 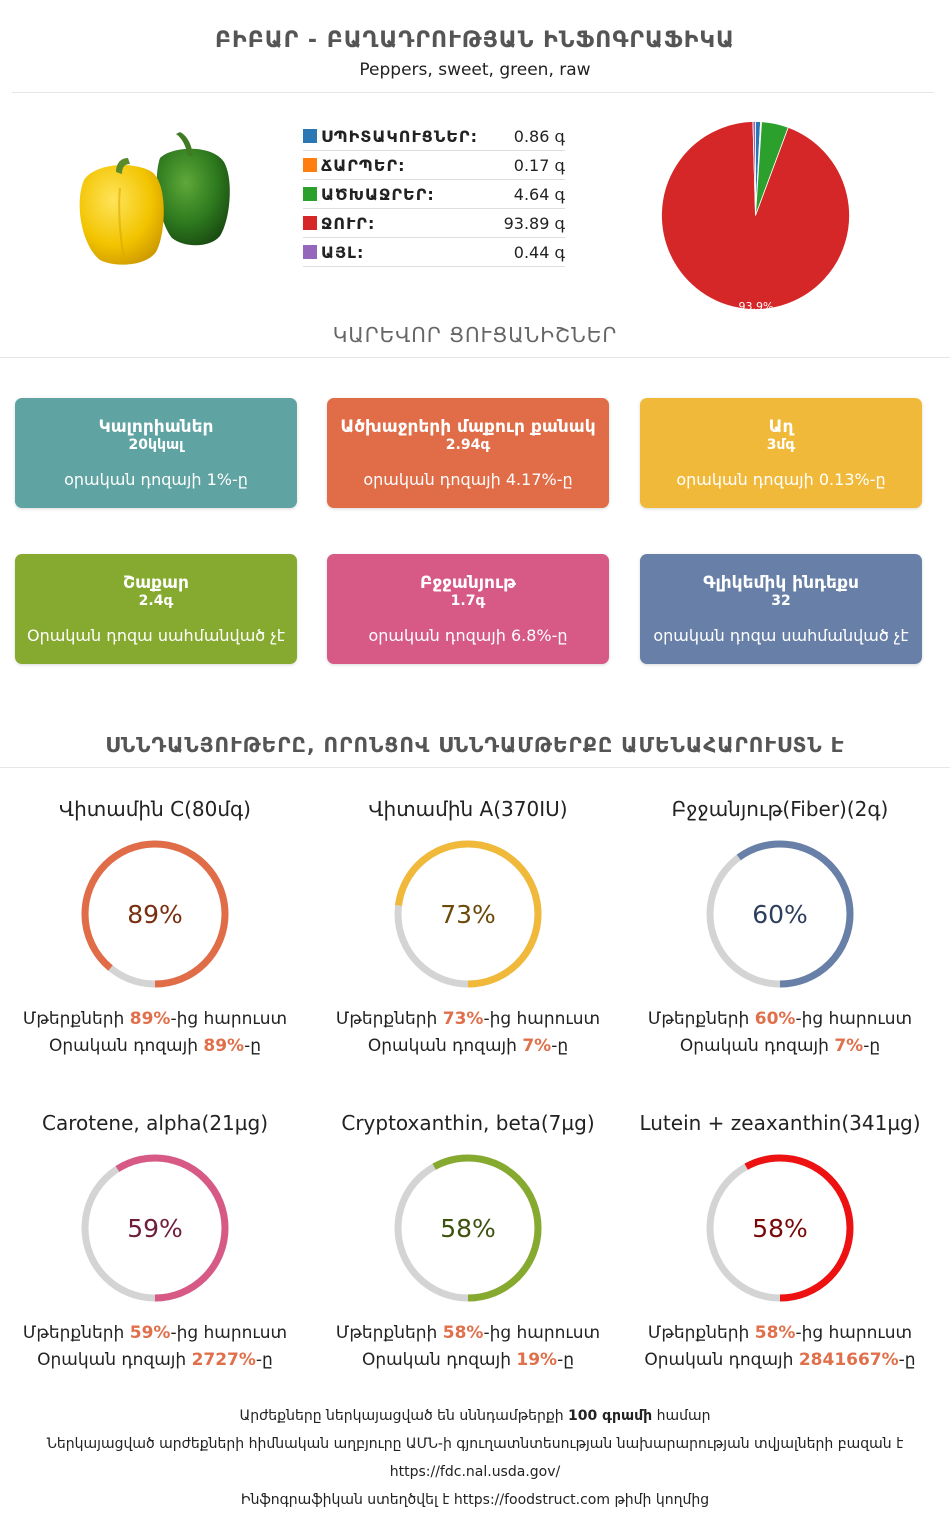 What do you see at coordinates (780, 1123) in the screenshot?
I see `nutrient-name: Lutein + zeaxanthin(341µg)` at bounding box center [780, 1123].